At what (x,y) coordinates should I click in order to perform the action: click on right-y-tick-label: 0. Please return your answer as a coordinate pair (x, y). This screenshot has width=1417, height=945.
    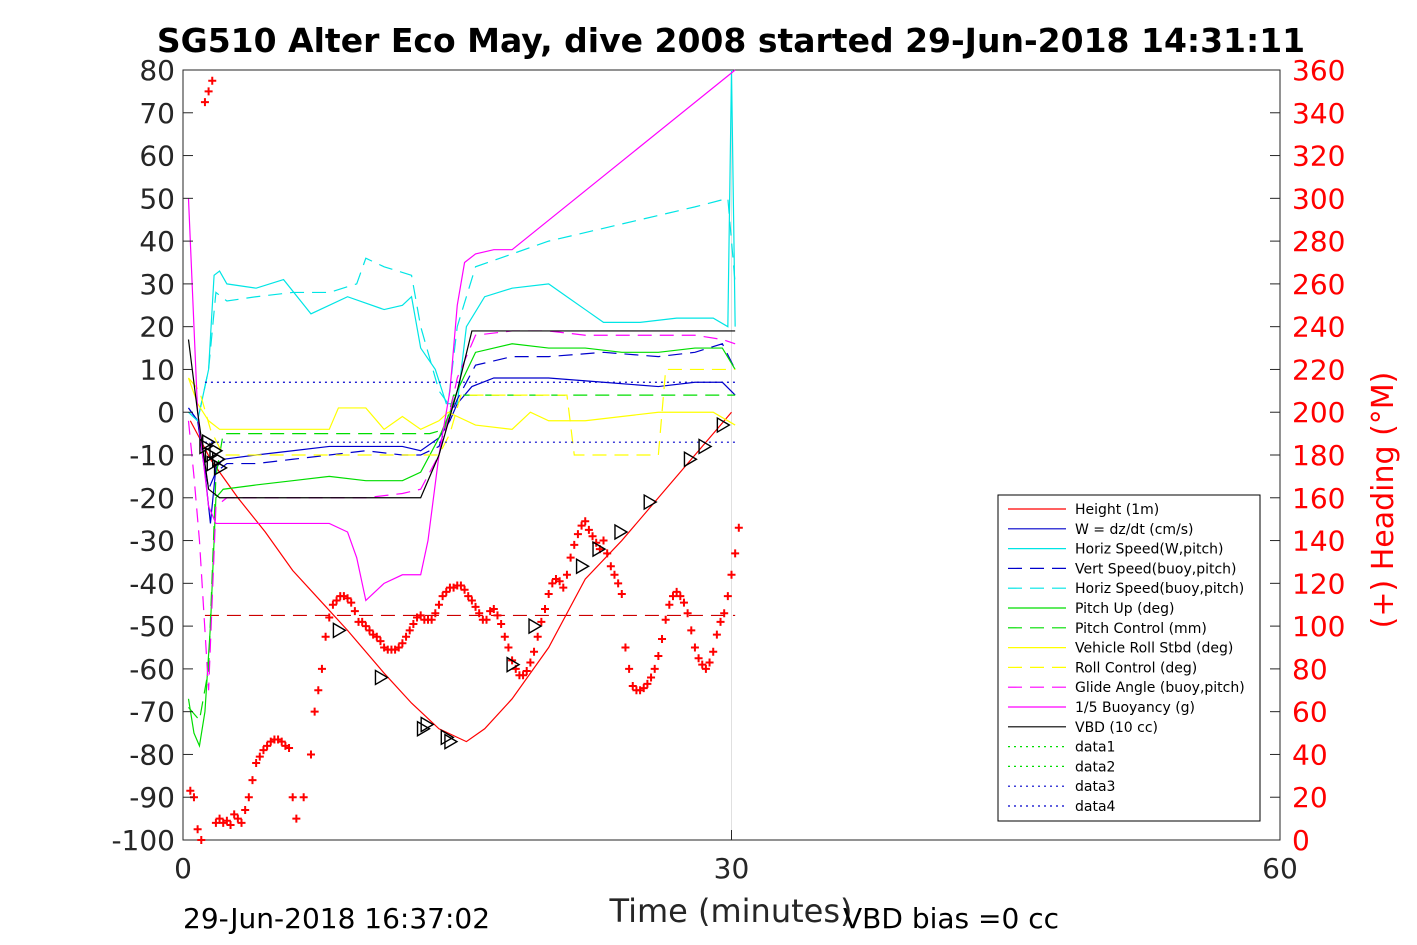
    Looking at the image, I should click on (1301, 840).